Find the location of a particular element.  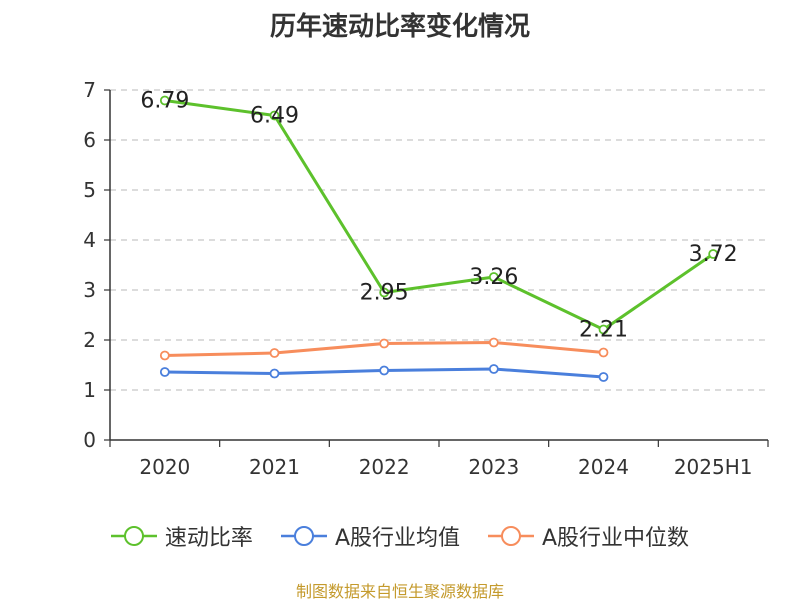

y-tick-label-1: 1 is located at coordinates (89, 390).